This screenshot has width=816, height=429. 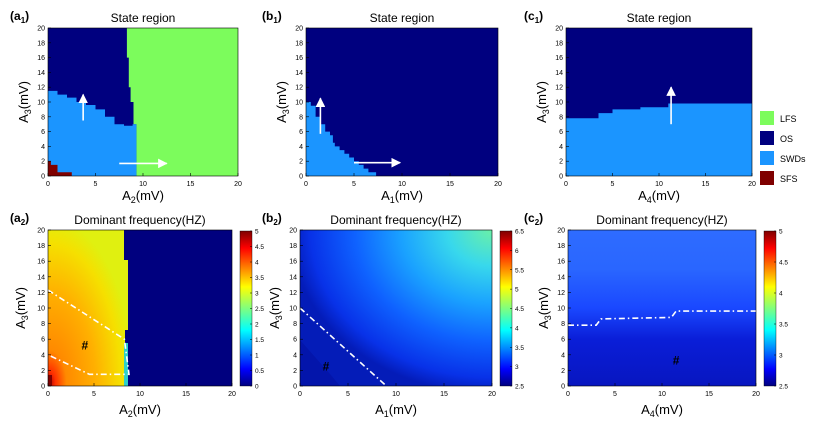 What do you see at coordinates (517, 251) in the screenshot?
I see `colorbar-tick-label: 6` at bounding box center [517, 251].